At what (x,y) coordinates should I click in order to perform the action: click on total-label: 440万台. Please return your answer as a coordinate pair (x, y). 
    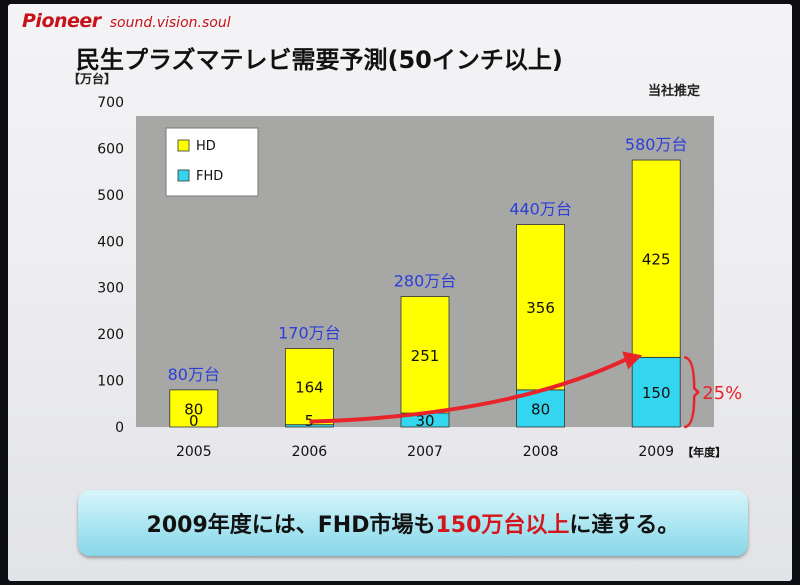
    Looking at the image, I should click on (540, 209).